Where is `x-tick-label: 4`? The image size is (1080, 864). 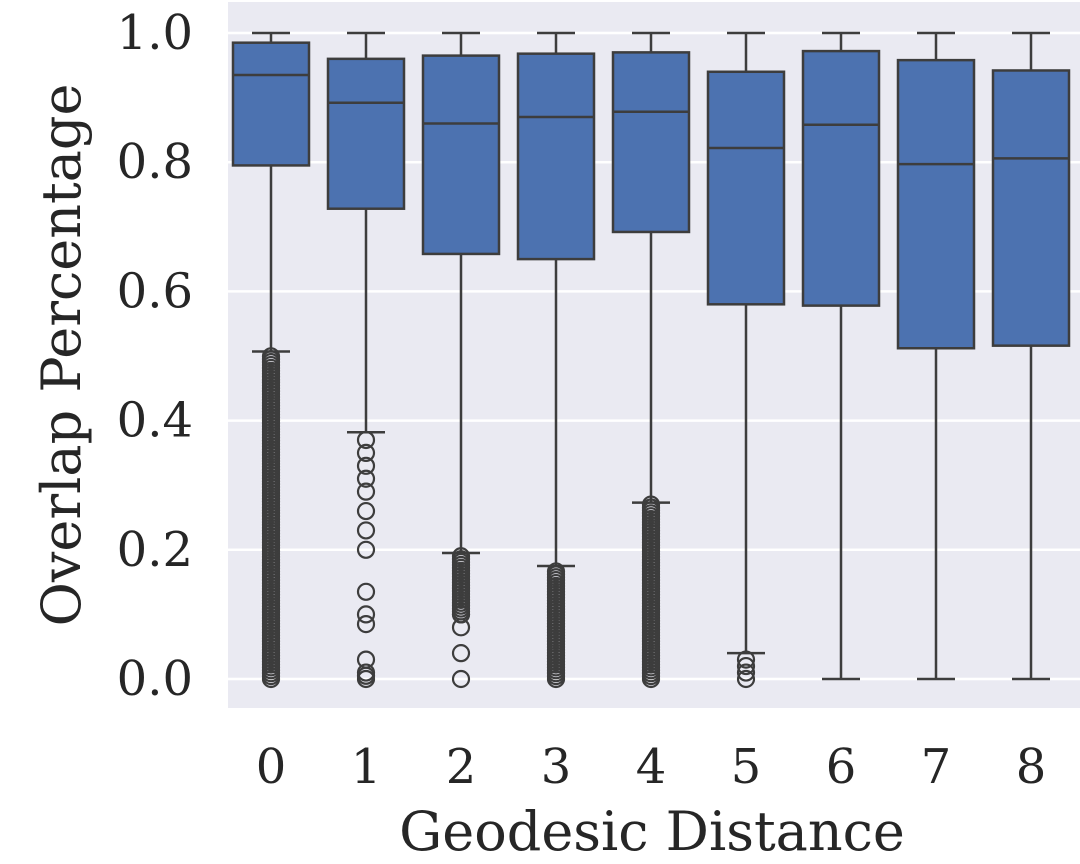
x-tick-label: 4 is located at coordinates (651, 767).